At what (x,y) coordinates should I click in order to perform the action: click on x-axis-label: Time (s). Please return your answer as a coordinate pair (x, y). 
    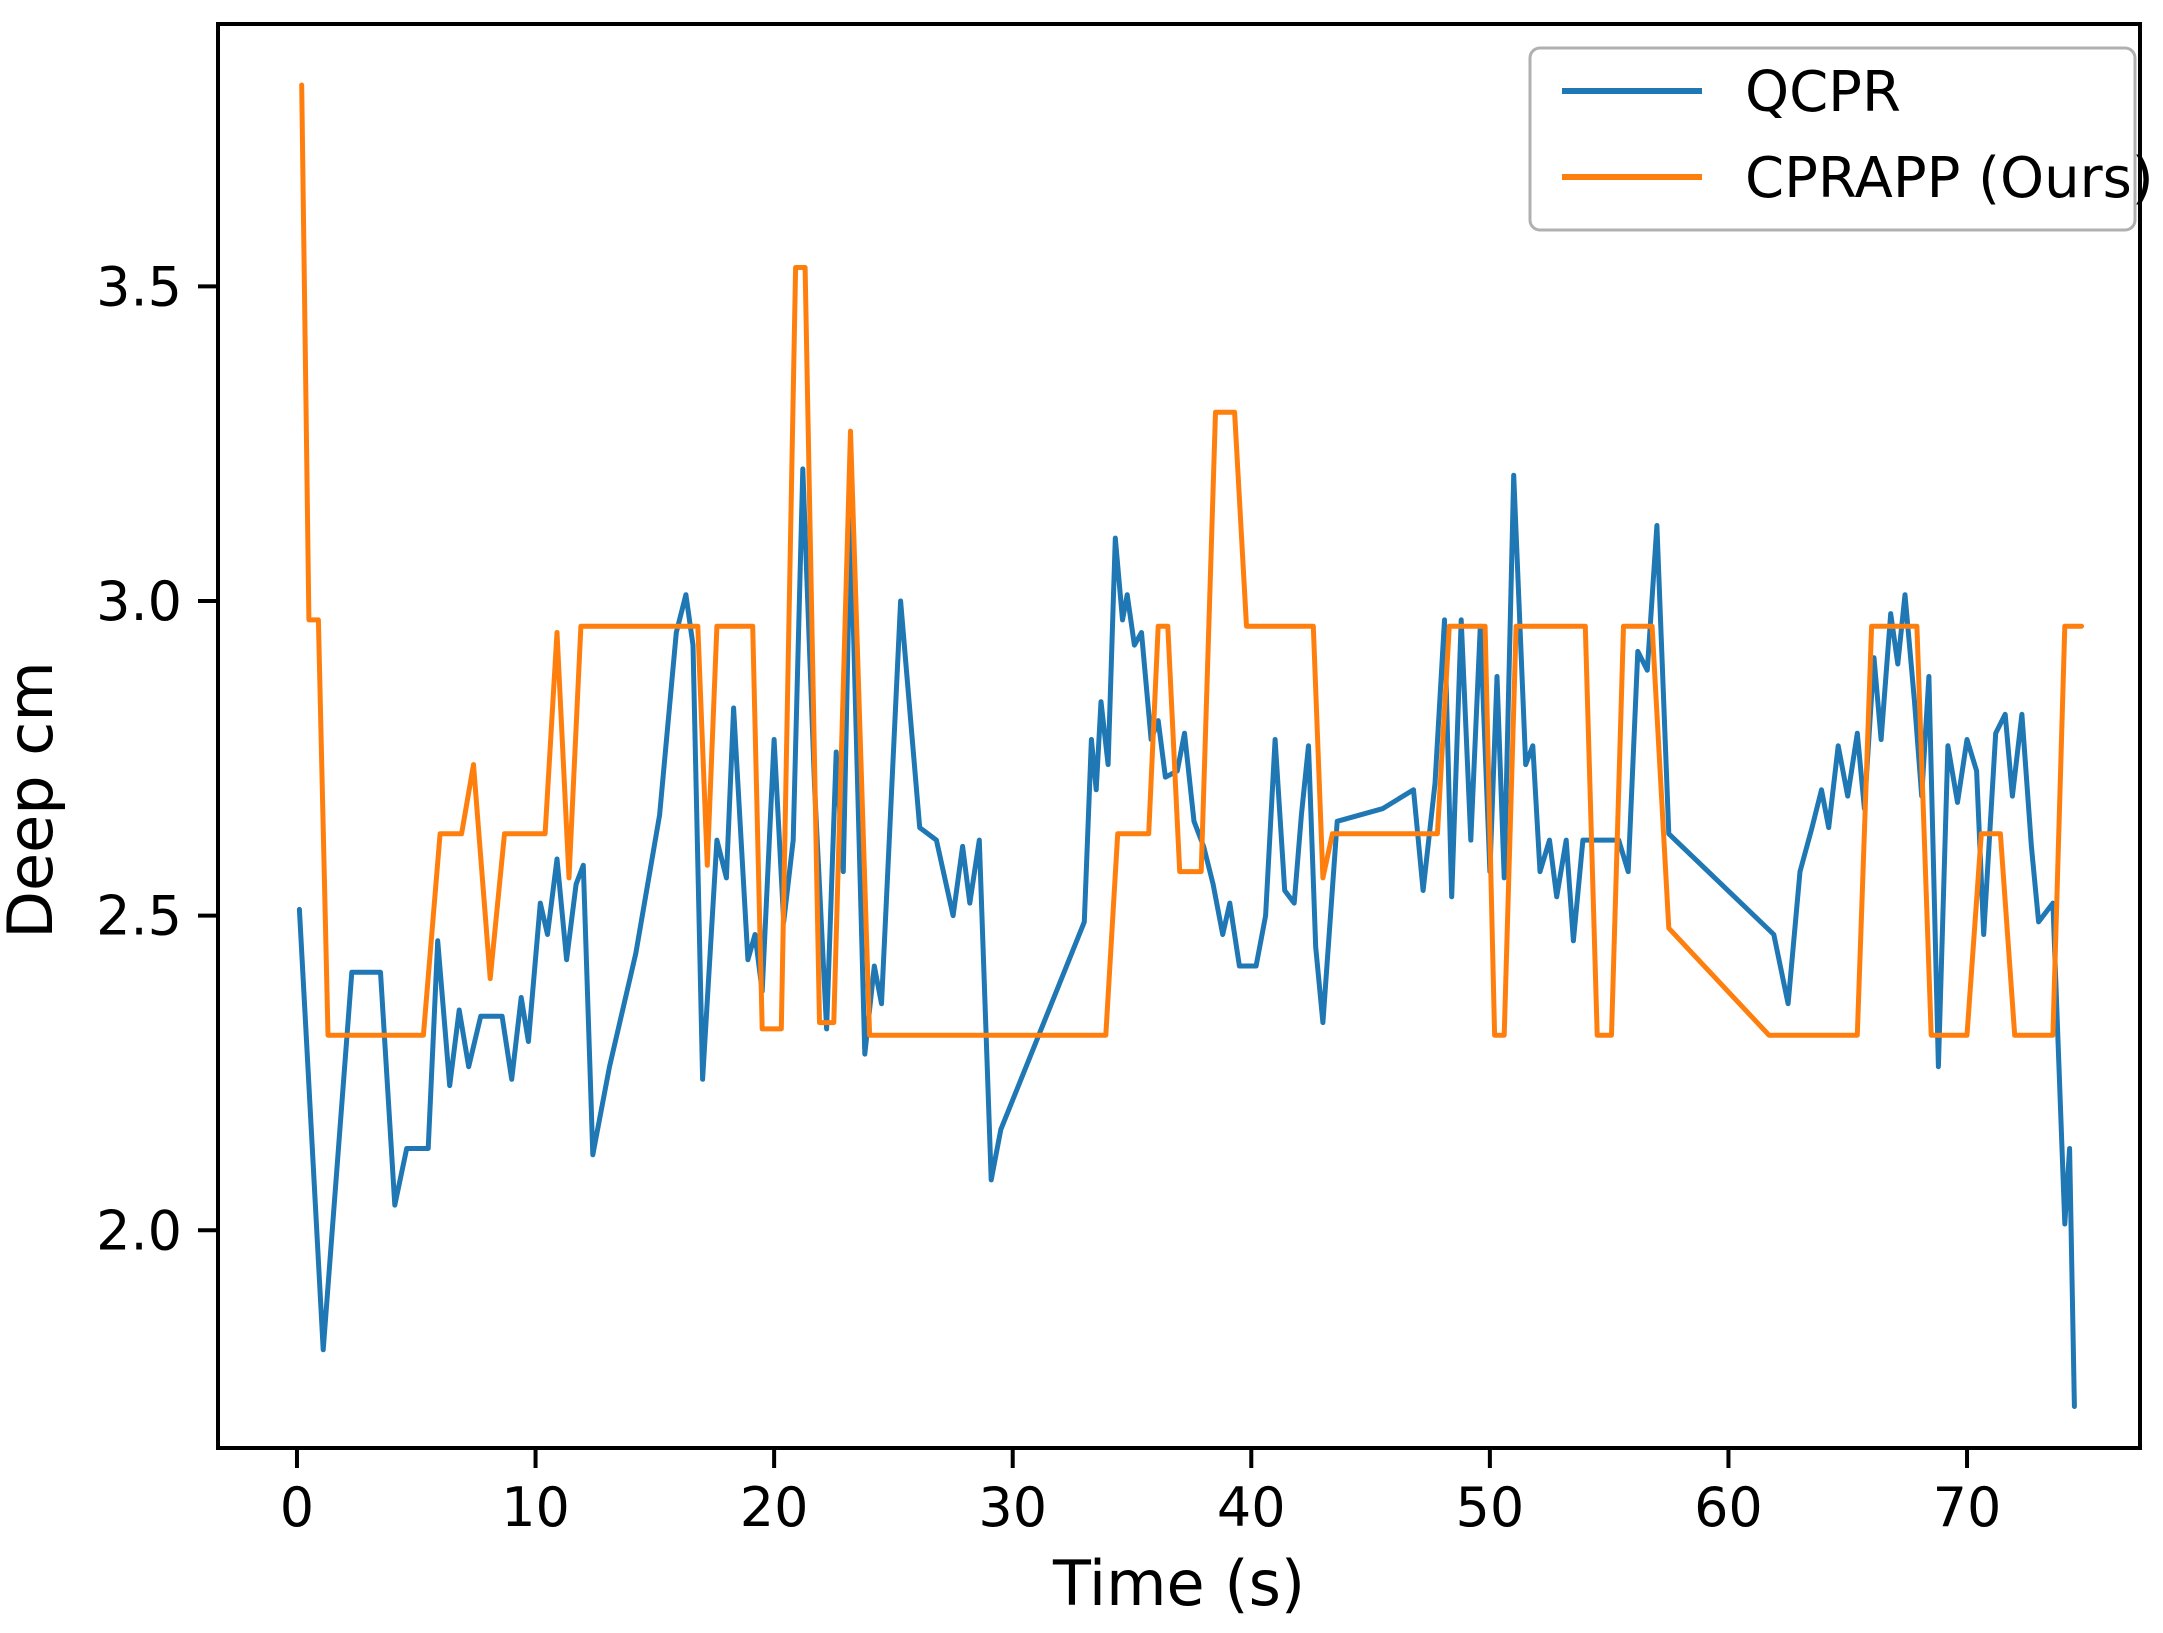
    Looking at the image, I should click on (1178, 1583).